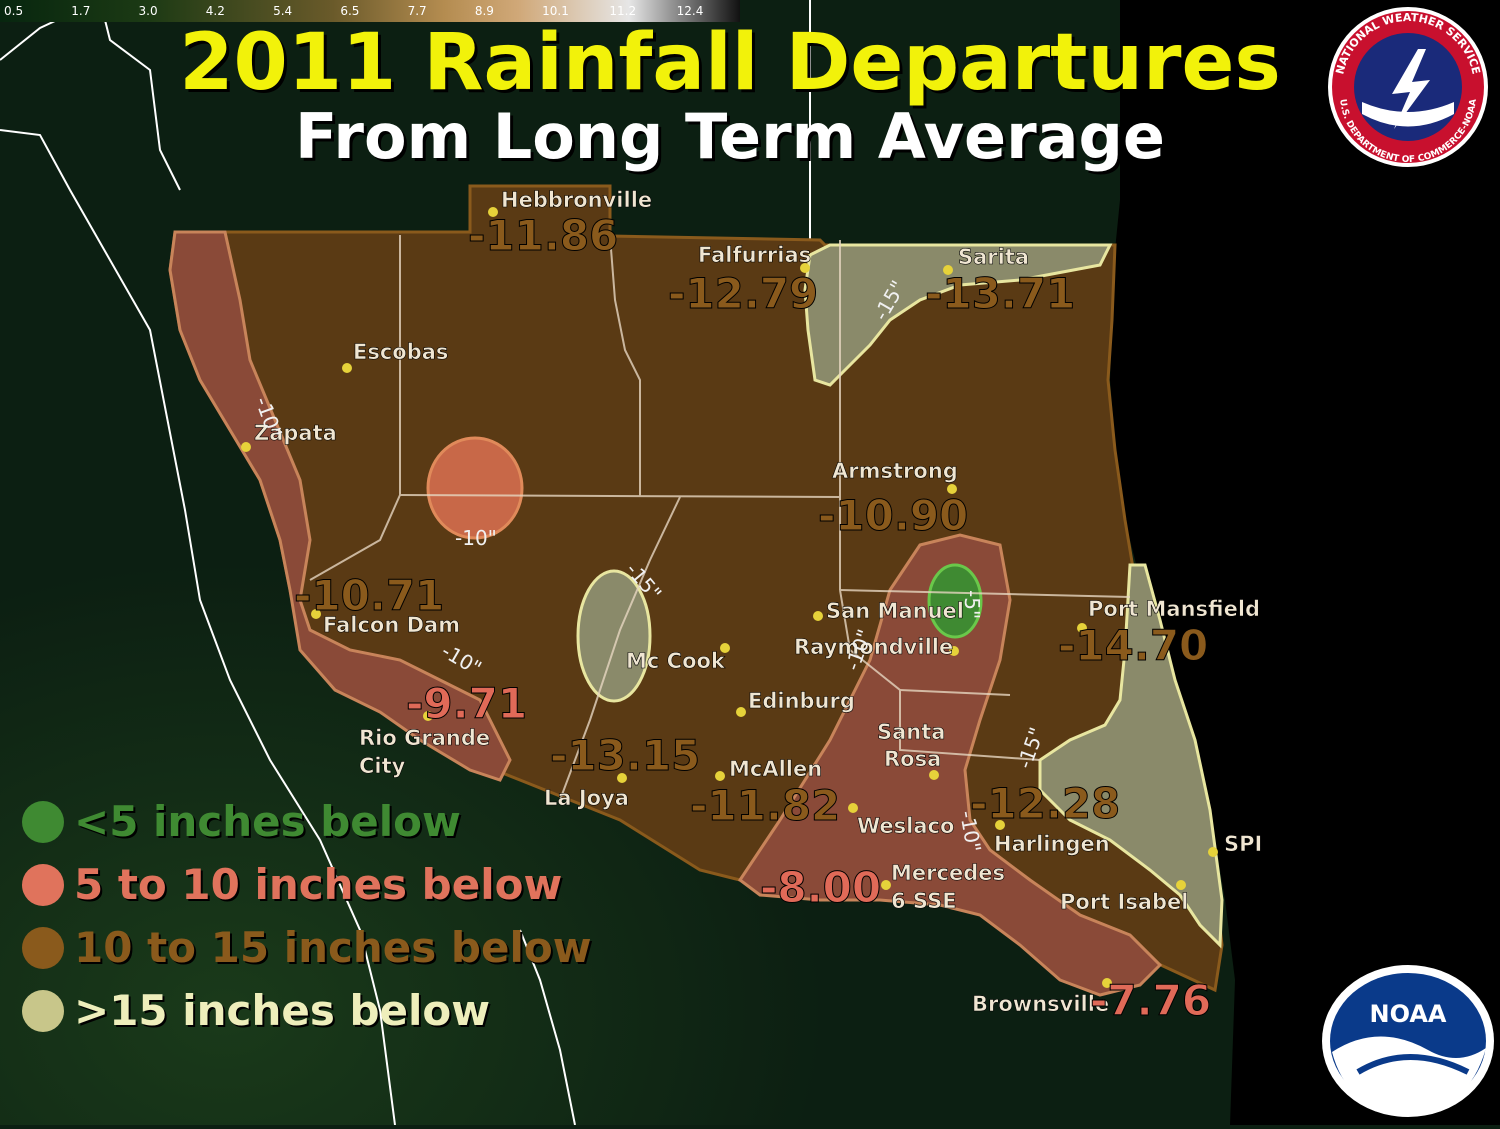 This screenshot has width=1500, height=1129. What do you see at coordinates (754, 255) in the screenshot?
I see `station-name: Falfurrias` at bounding box center [754, 255].